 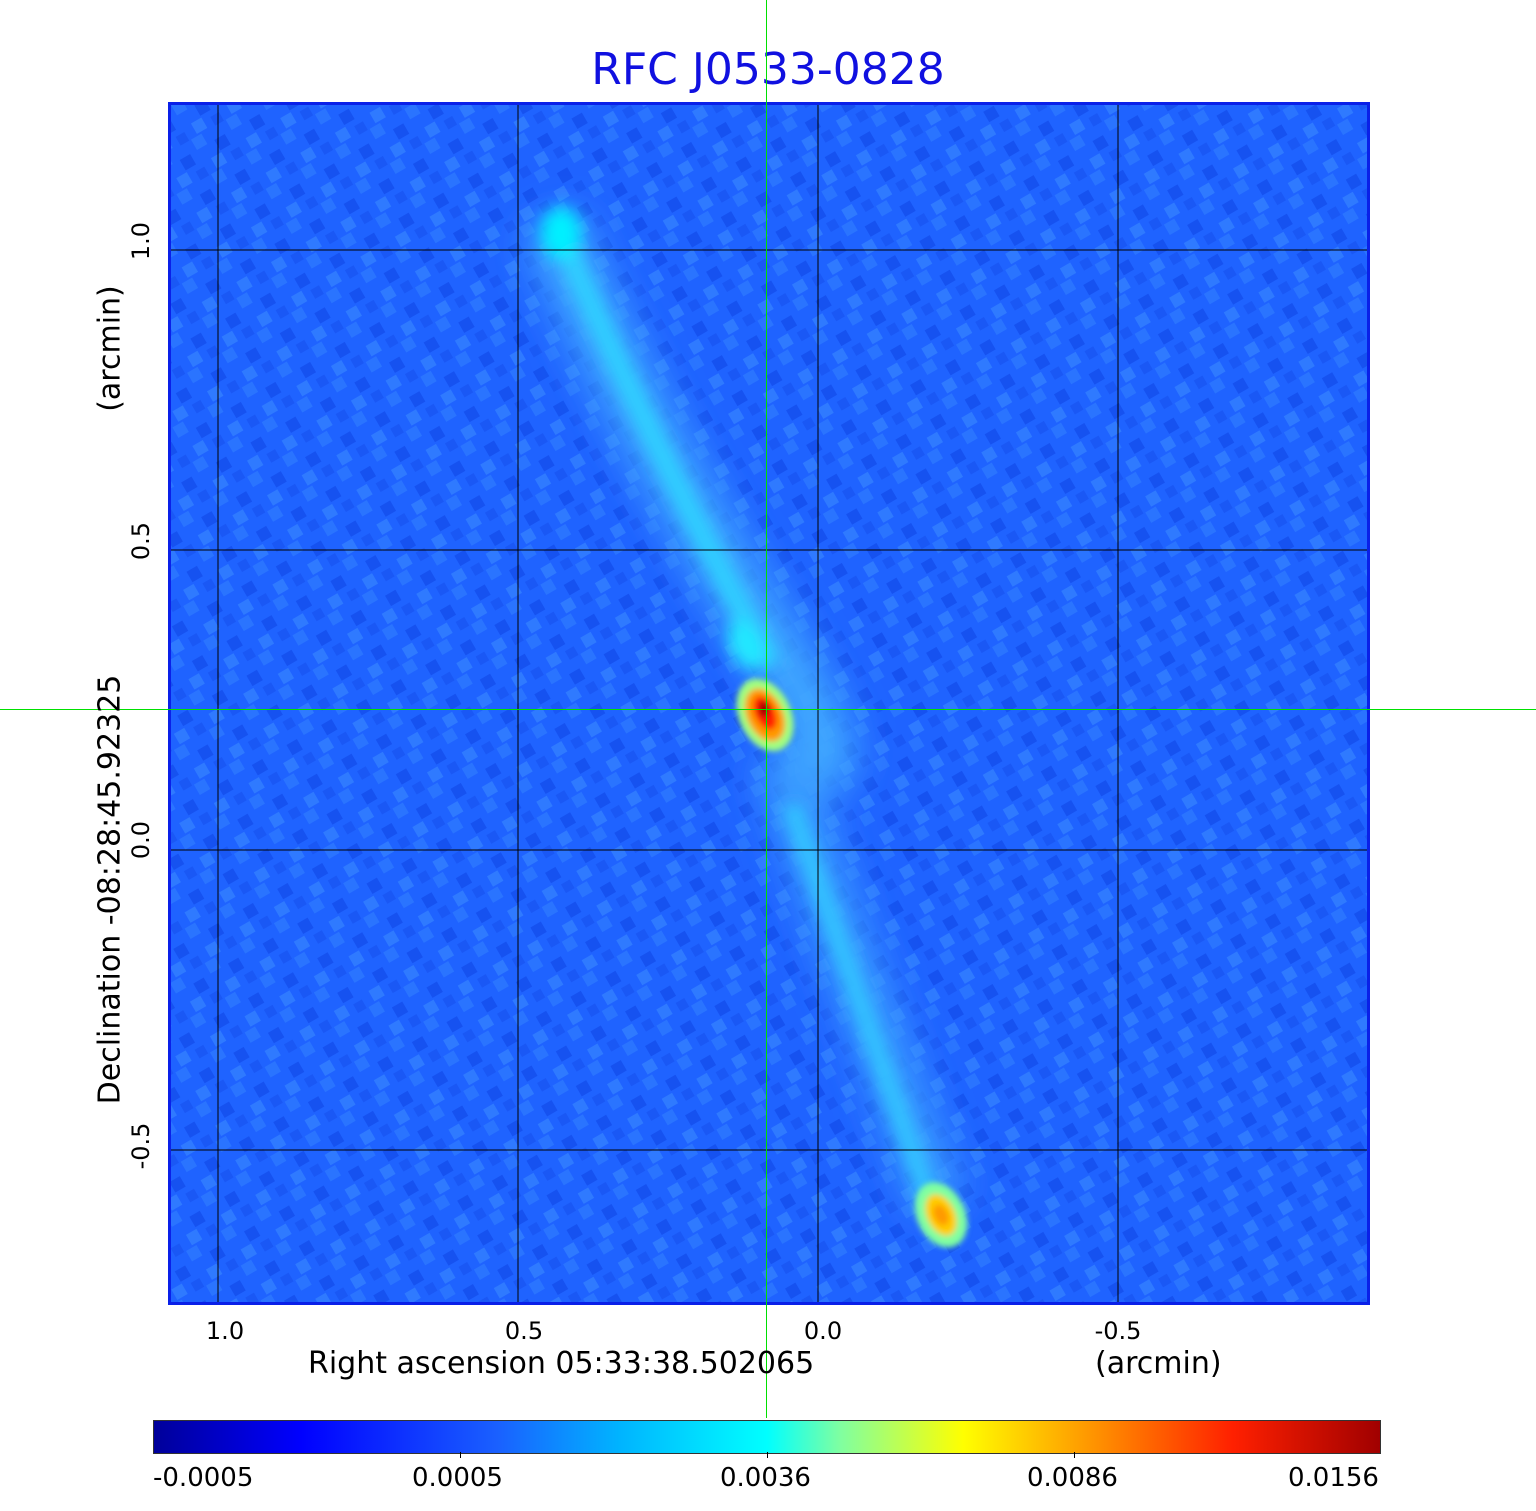 I want to click on colorbar-tick: 0.0086, so click(x=1072, y=1478).